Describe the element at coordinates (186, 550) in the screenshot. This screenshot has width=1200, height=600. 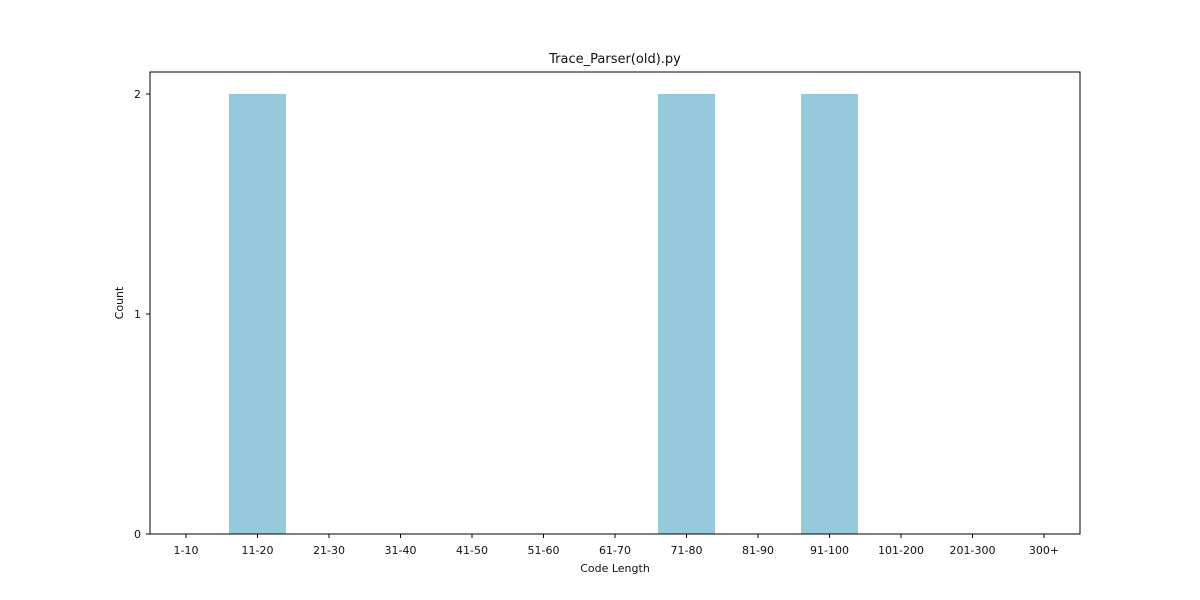
I see `x-tick-label: 1-10` at that location.